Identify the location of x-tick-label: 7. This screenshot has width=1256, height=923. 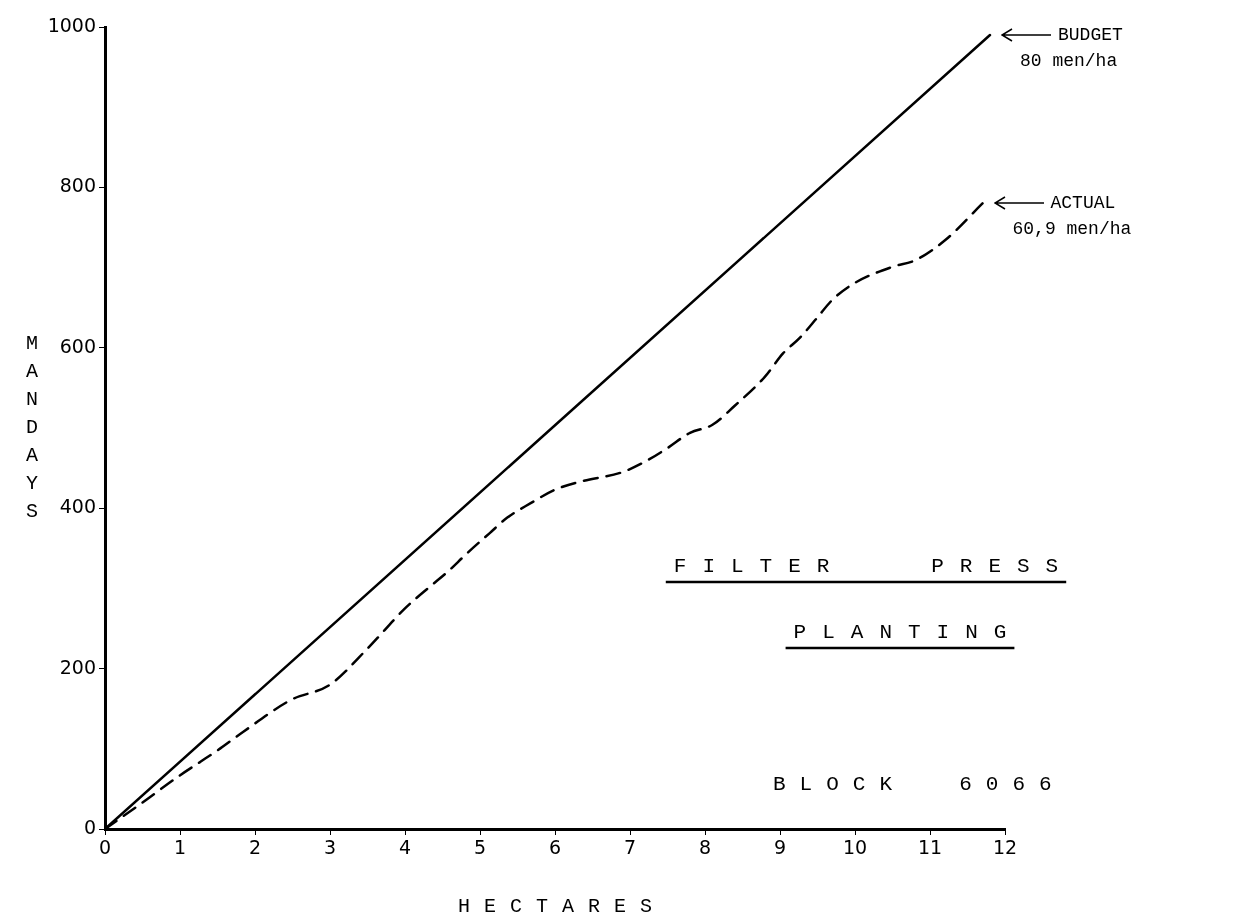
(630, 847).